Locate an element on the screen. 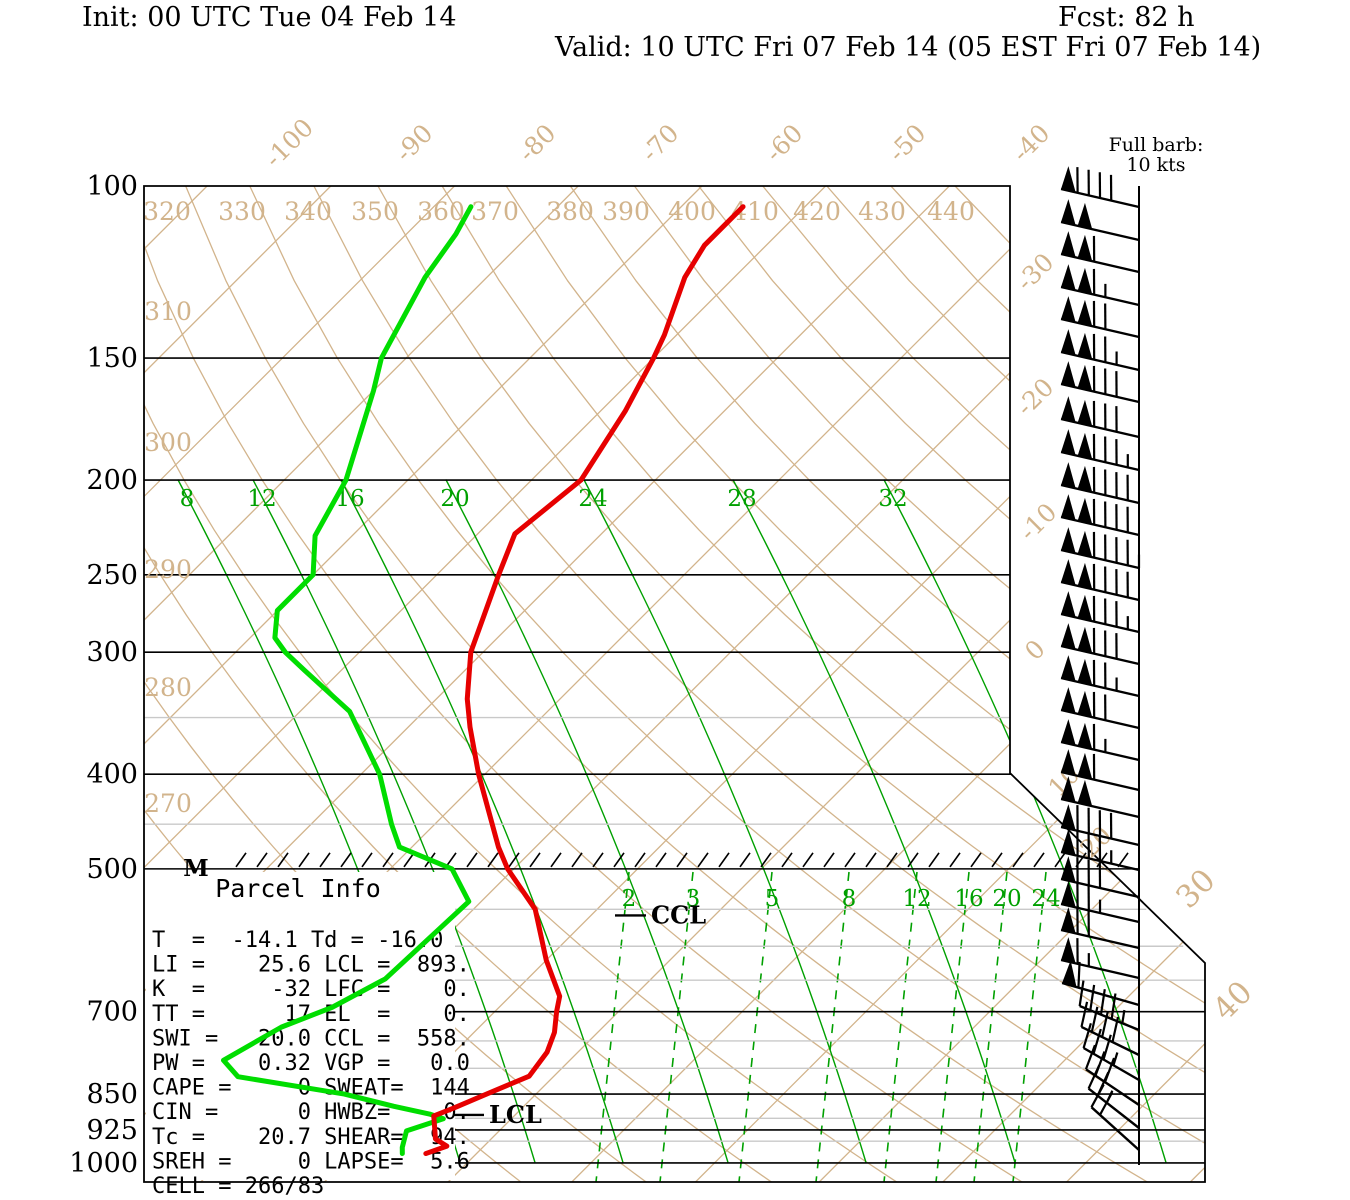 This screenshot has height=1200, width=1350. isotherm-label-top: -80 is located at coordinates (537, 143).